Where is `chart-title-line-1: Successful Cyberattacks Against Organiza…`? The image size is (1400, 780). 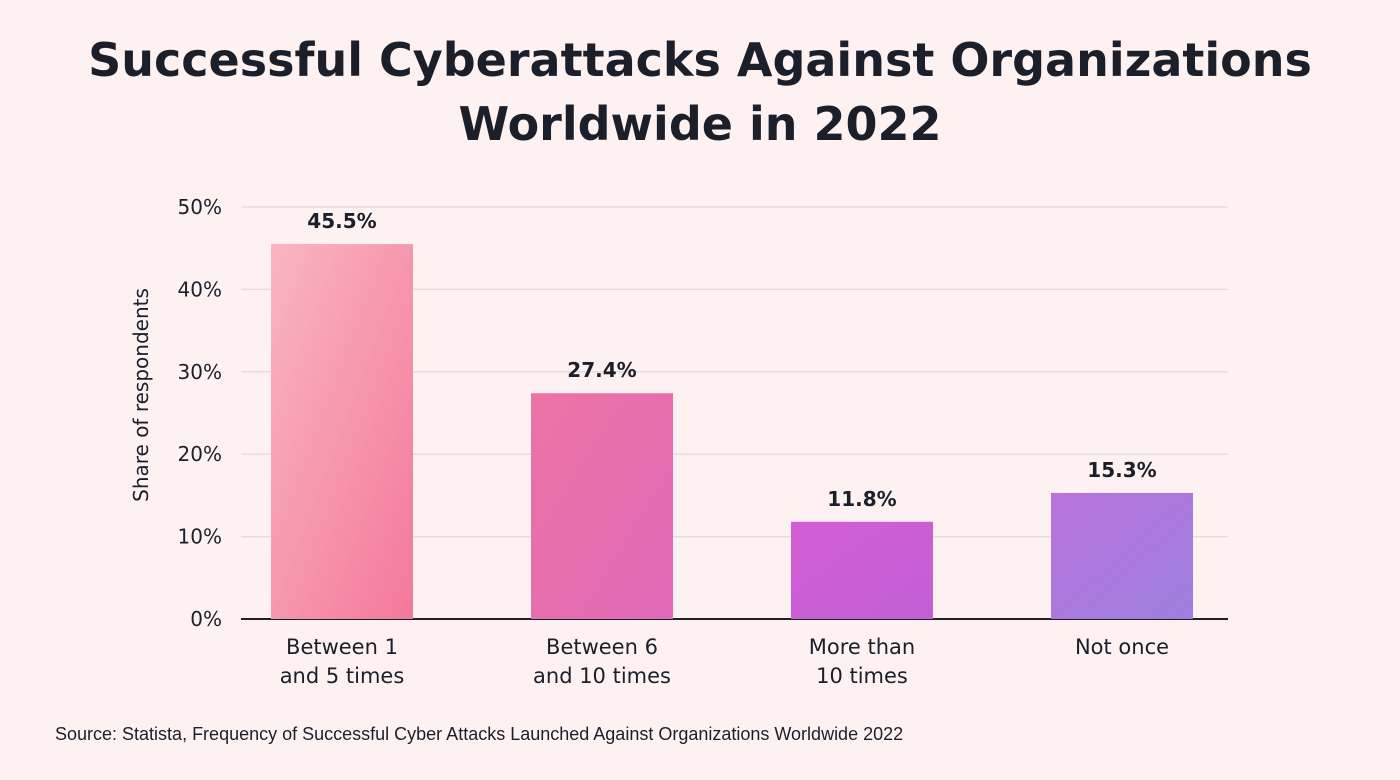
chart-title-line-1: Successful Cyberattacks Against Organiza… is located at coordinates (700, 60).